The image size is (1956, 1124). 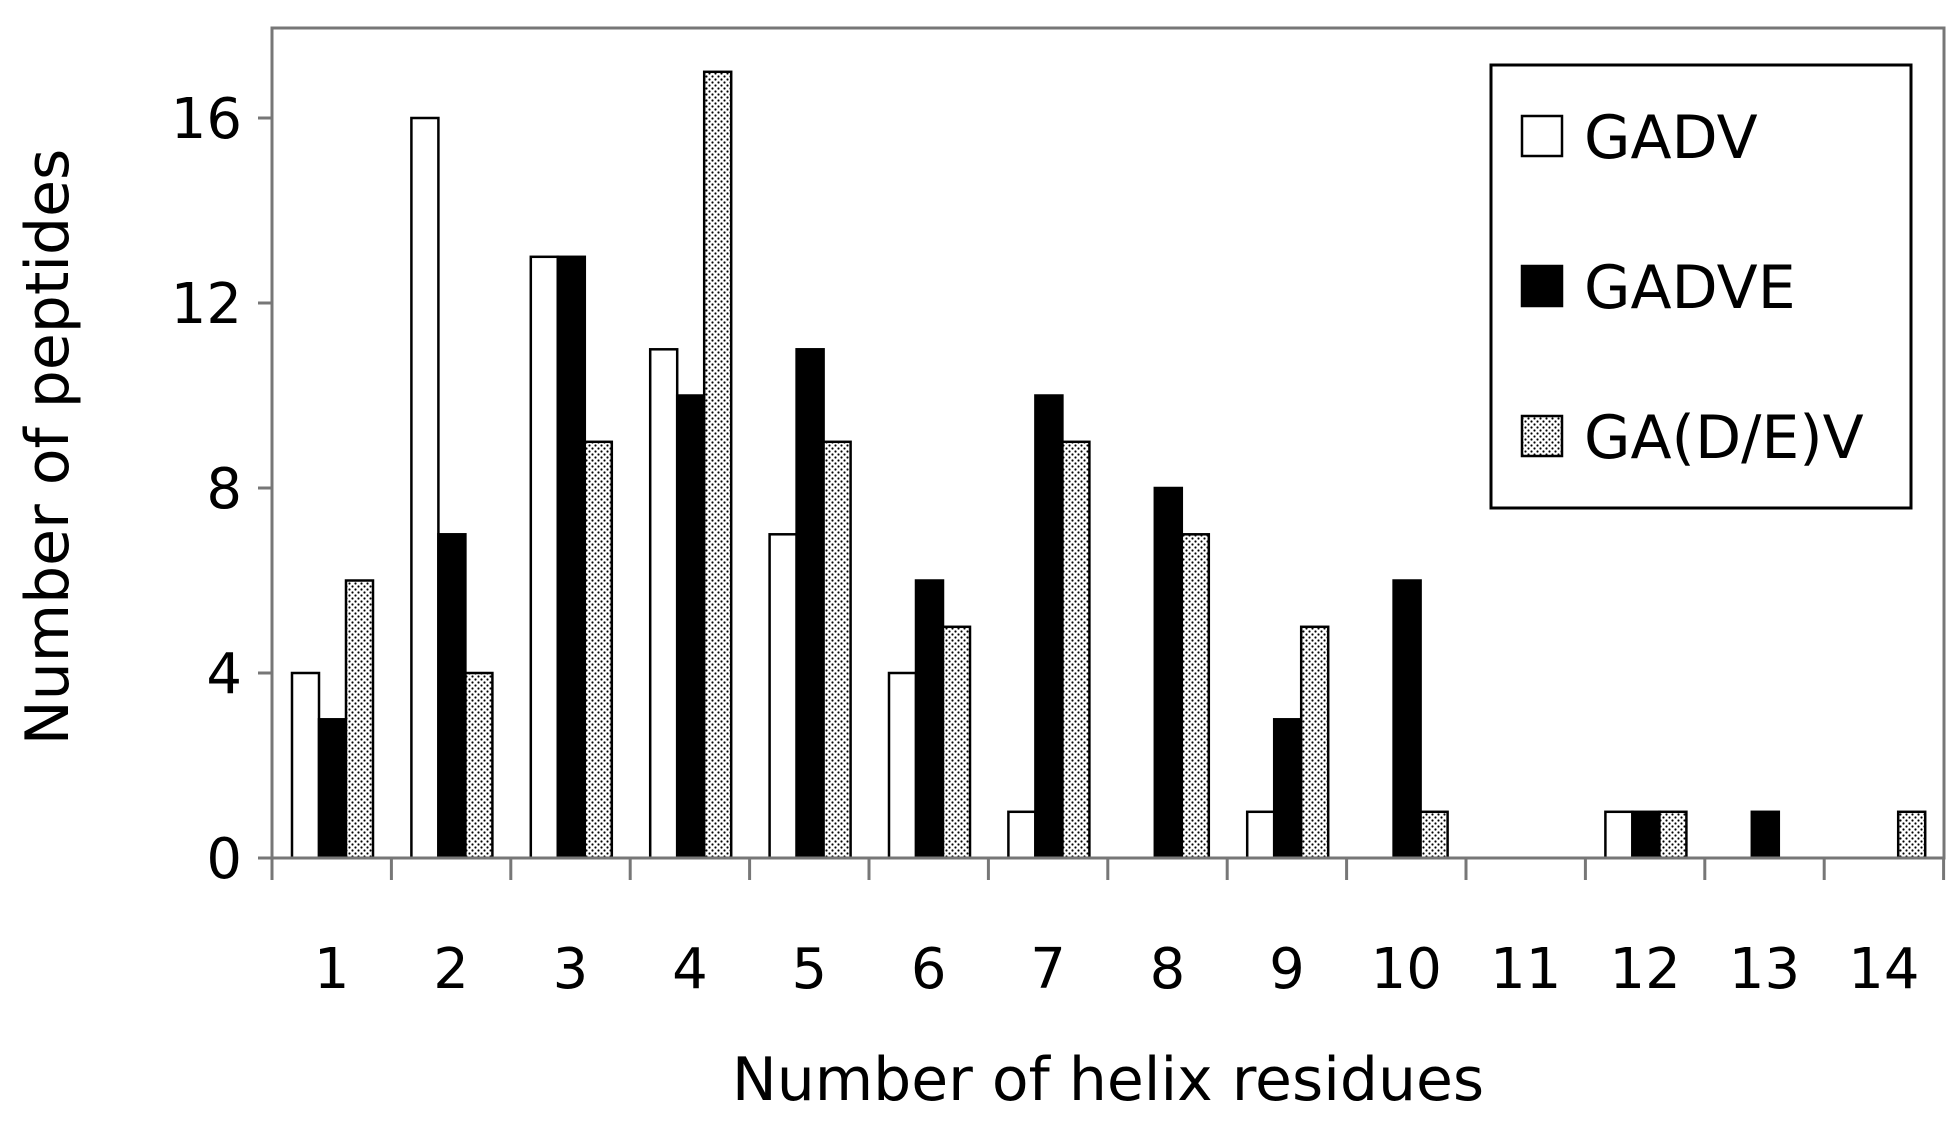 What do you see at coordinates (224, 859) in the screenshot?
I see `y-tick-label: 0` at bounding box center [224, 859].